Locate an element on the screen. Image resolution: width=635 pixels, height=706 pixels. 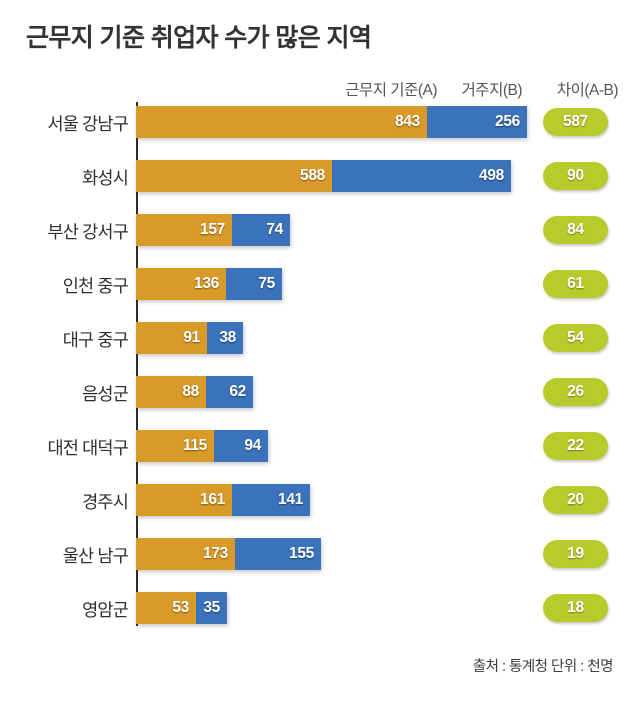
y-axis-line is located at coordinates (137, 364).